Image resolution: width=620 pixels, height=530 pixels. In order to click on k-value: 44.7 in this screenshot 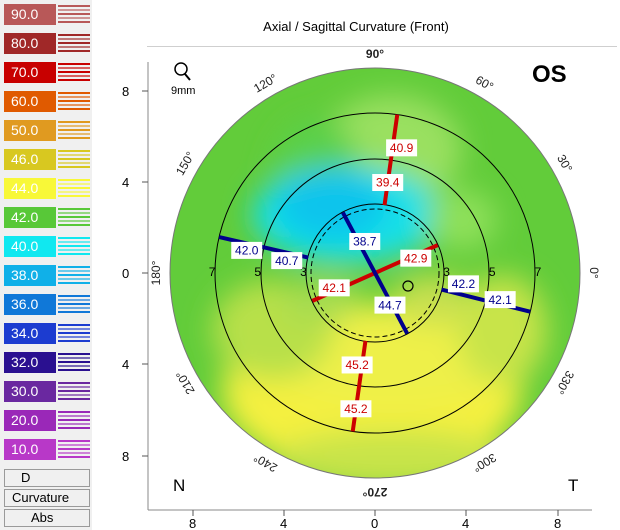, I will do `click(390, 305)`.